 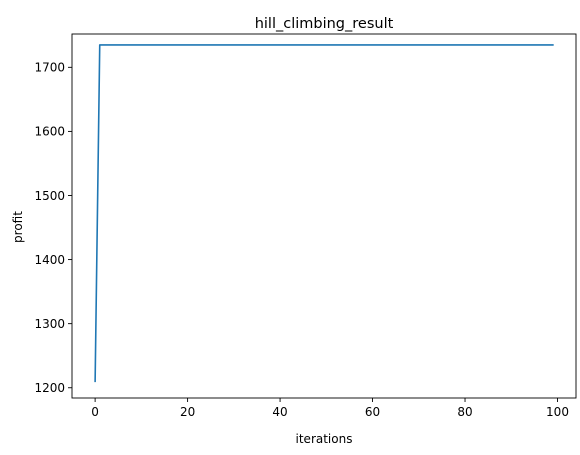 What do you see at coordinates (49, 68) in the screenshot?
I see `y-tick-label: 1700` at bounding box center [49, 68].